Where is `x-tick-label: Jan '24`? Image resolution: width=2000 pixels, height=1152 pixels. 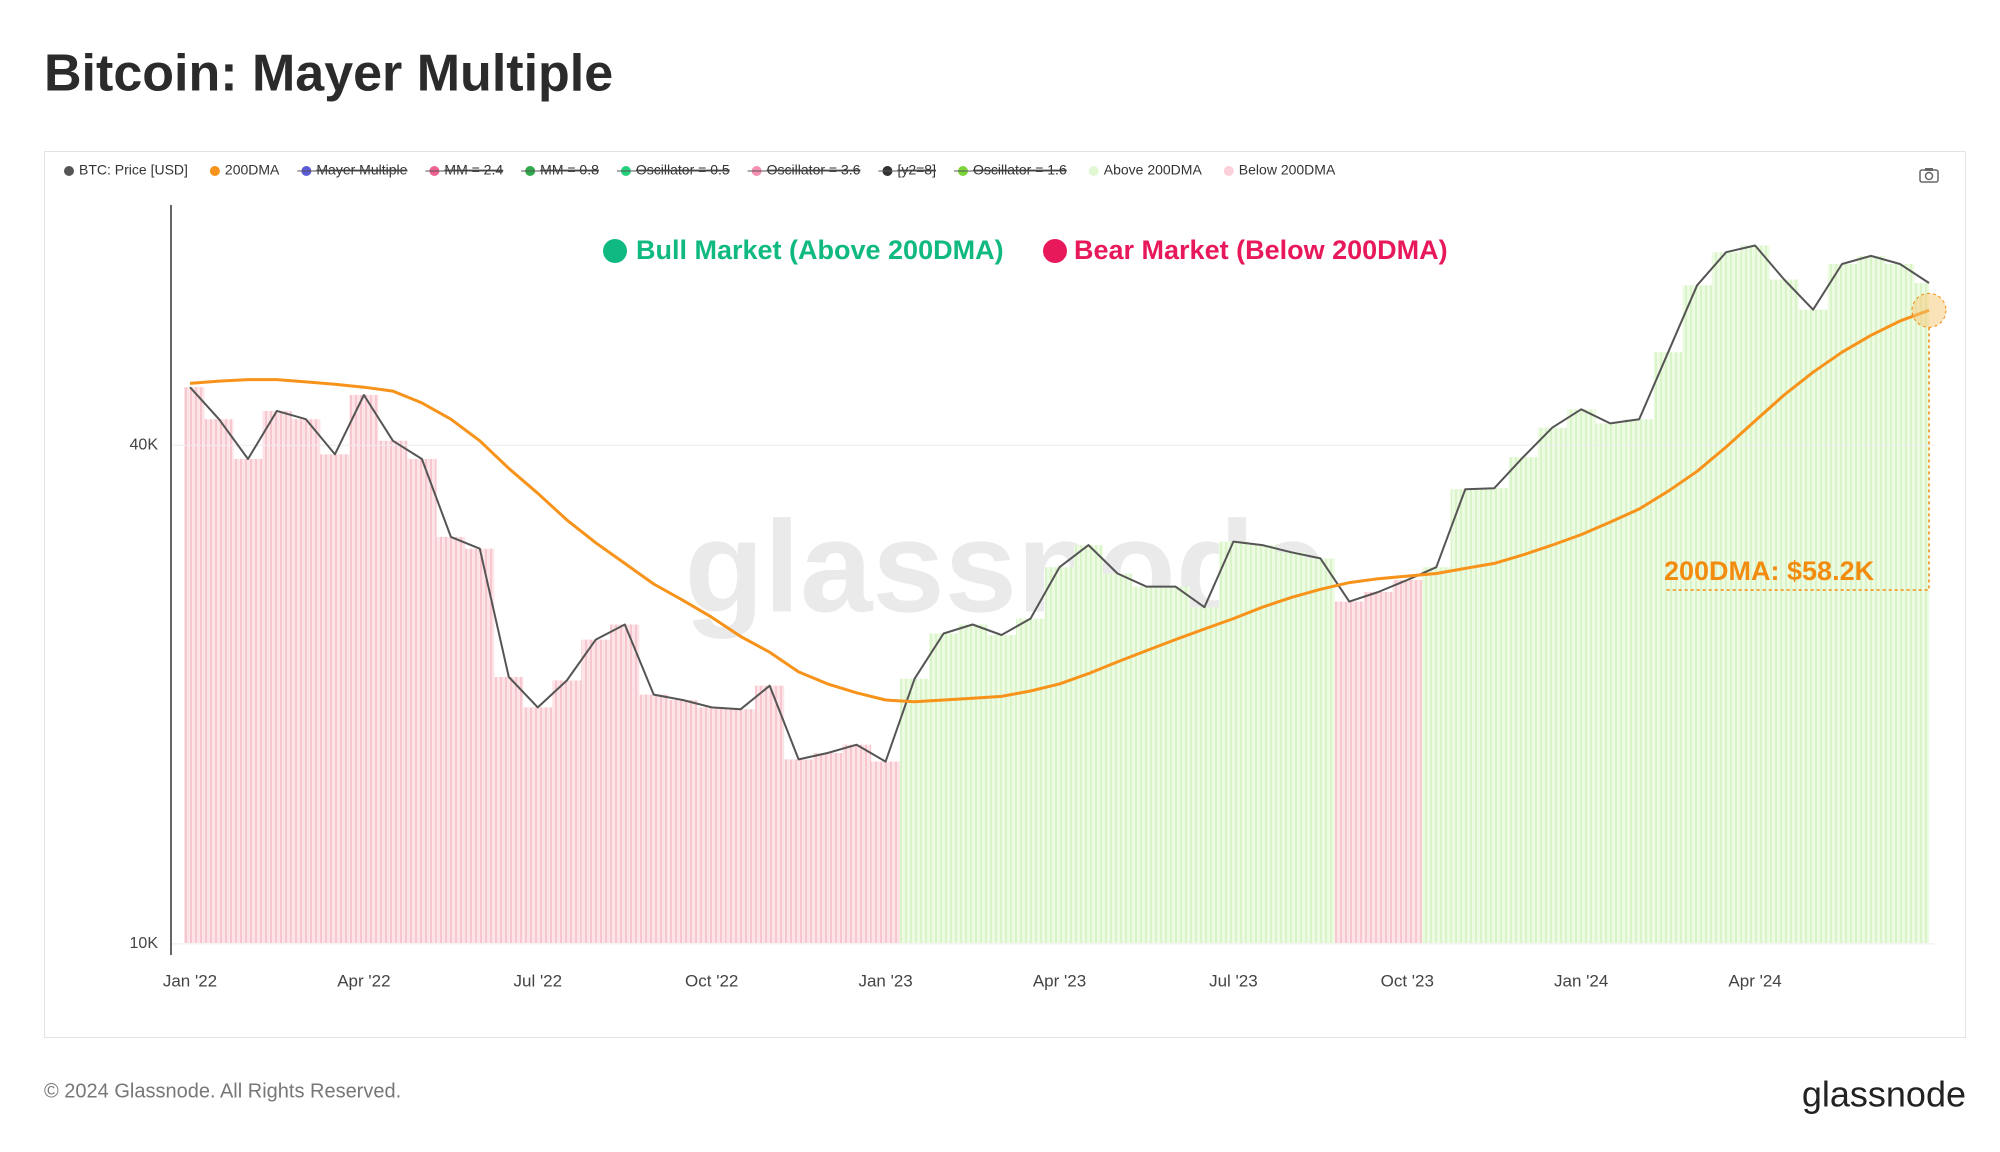
x-tick-label: Jan '24 is located at coordinates (1581, 980).